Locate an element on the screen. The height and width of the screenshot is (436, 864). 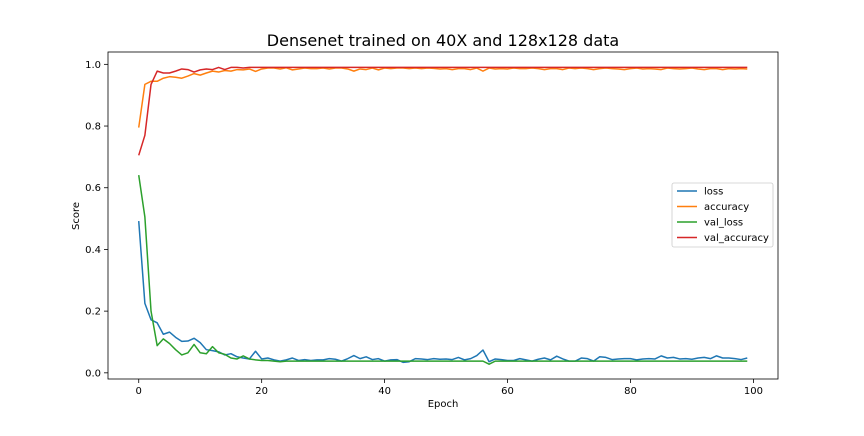
legend-label-loss: loss is located at coordinates (713, 192).